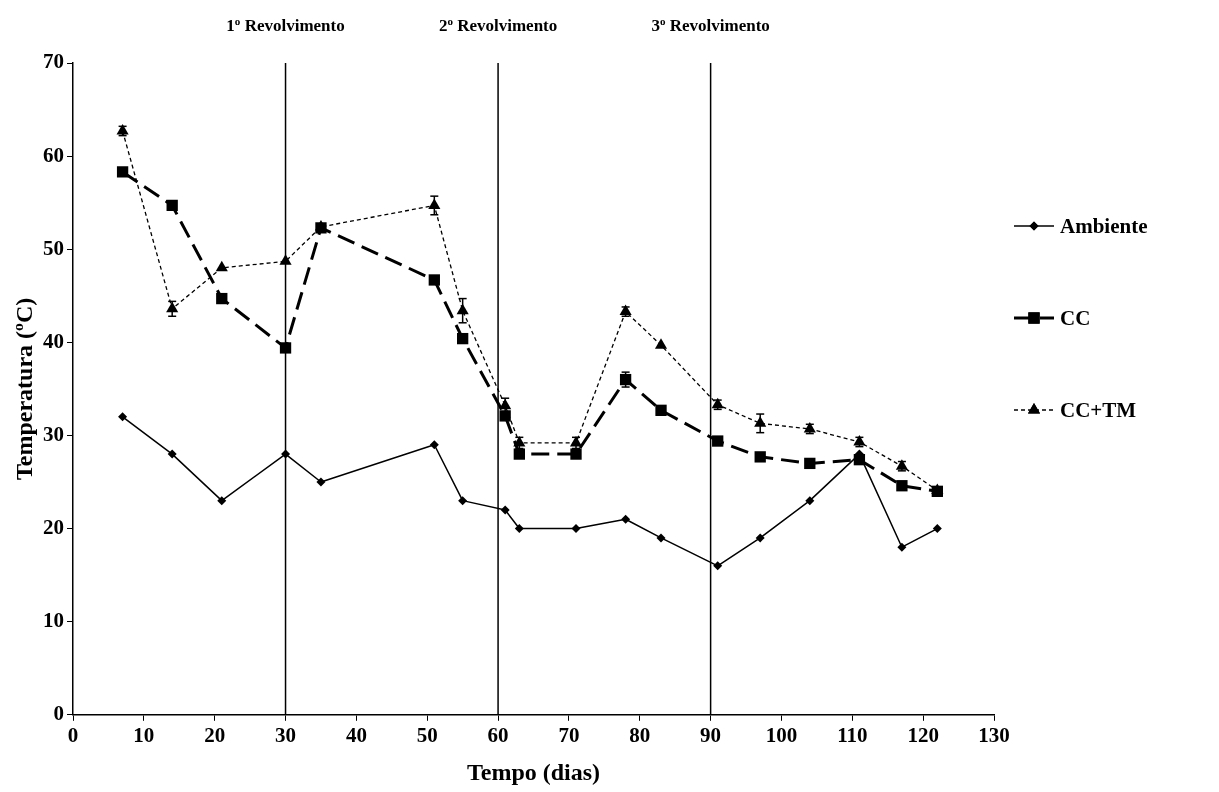 The width and height of the screenshot is (1219, 792). What do you see at coordinates (498, 734) in the screenshot?
I see `x-tick-label: 60` at bounding box center [498, 734].